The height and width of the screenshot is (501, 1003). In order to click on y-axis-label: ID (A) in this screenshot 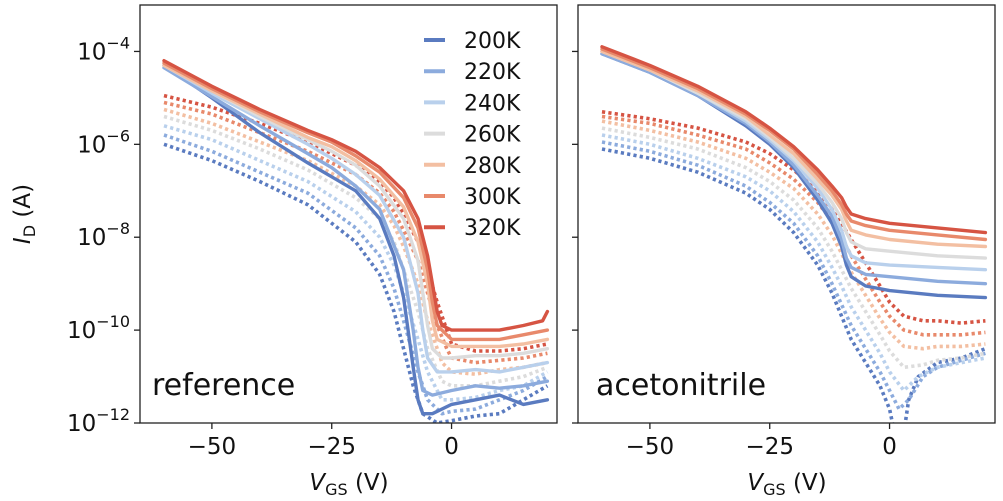, I will do `click(24, 214)`.